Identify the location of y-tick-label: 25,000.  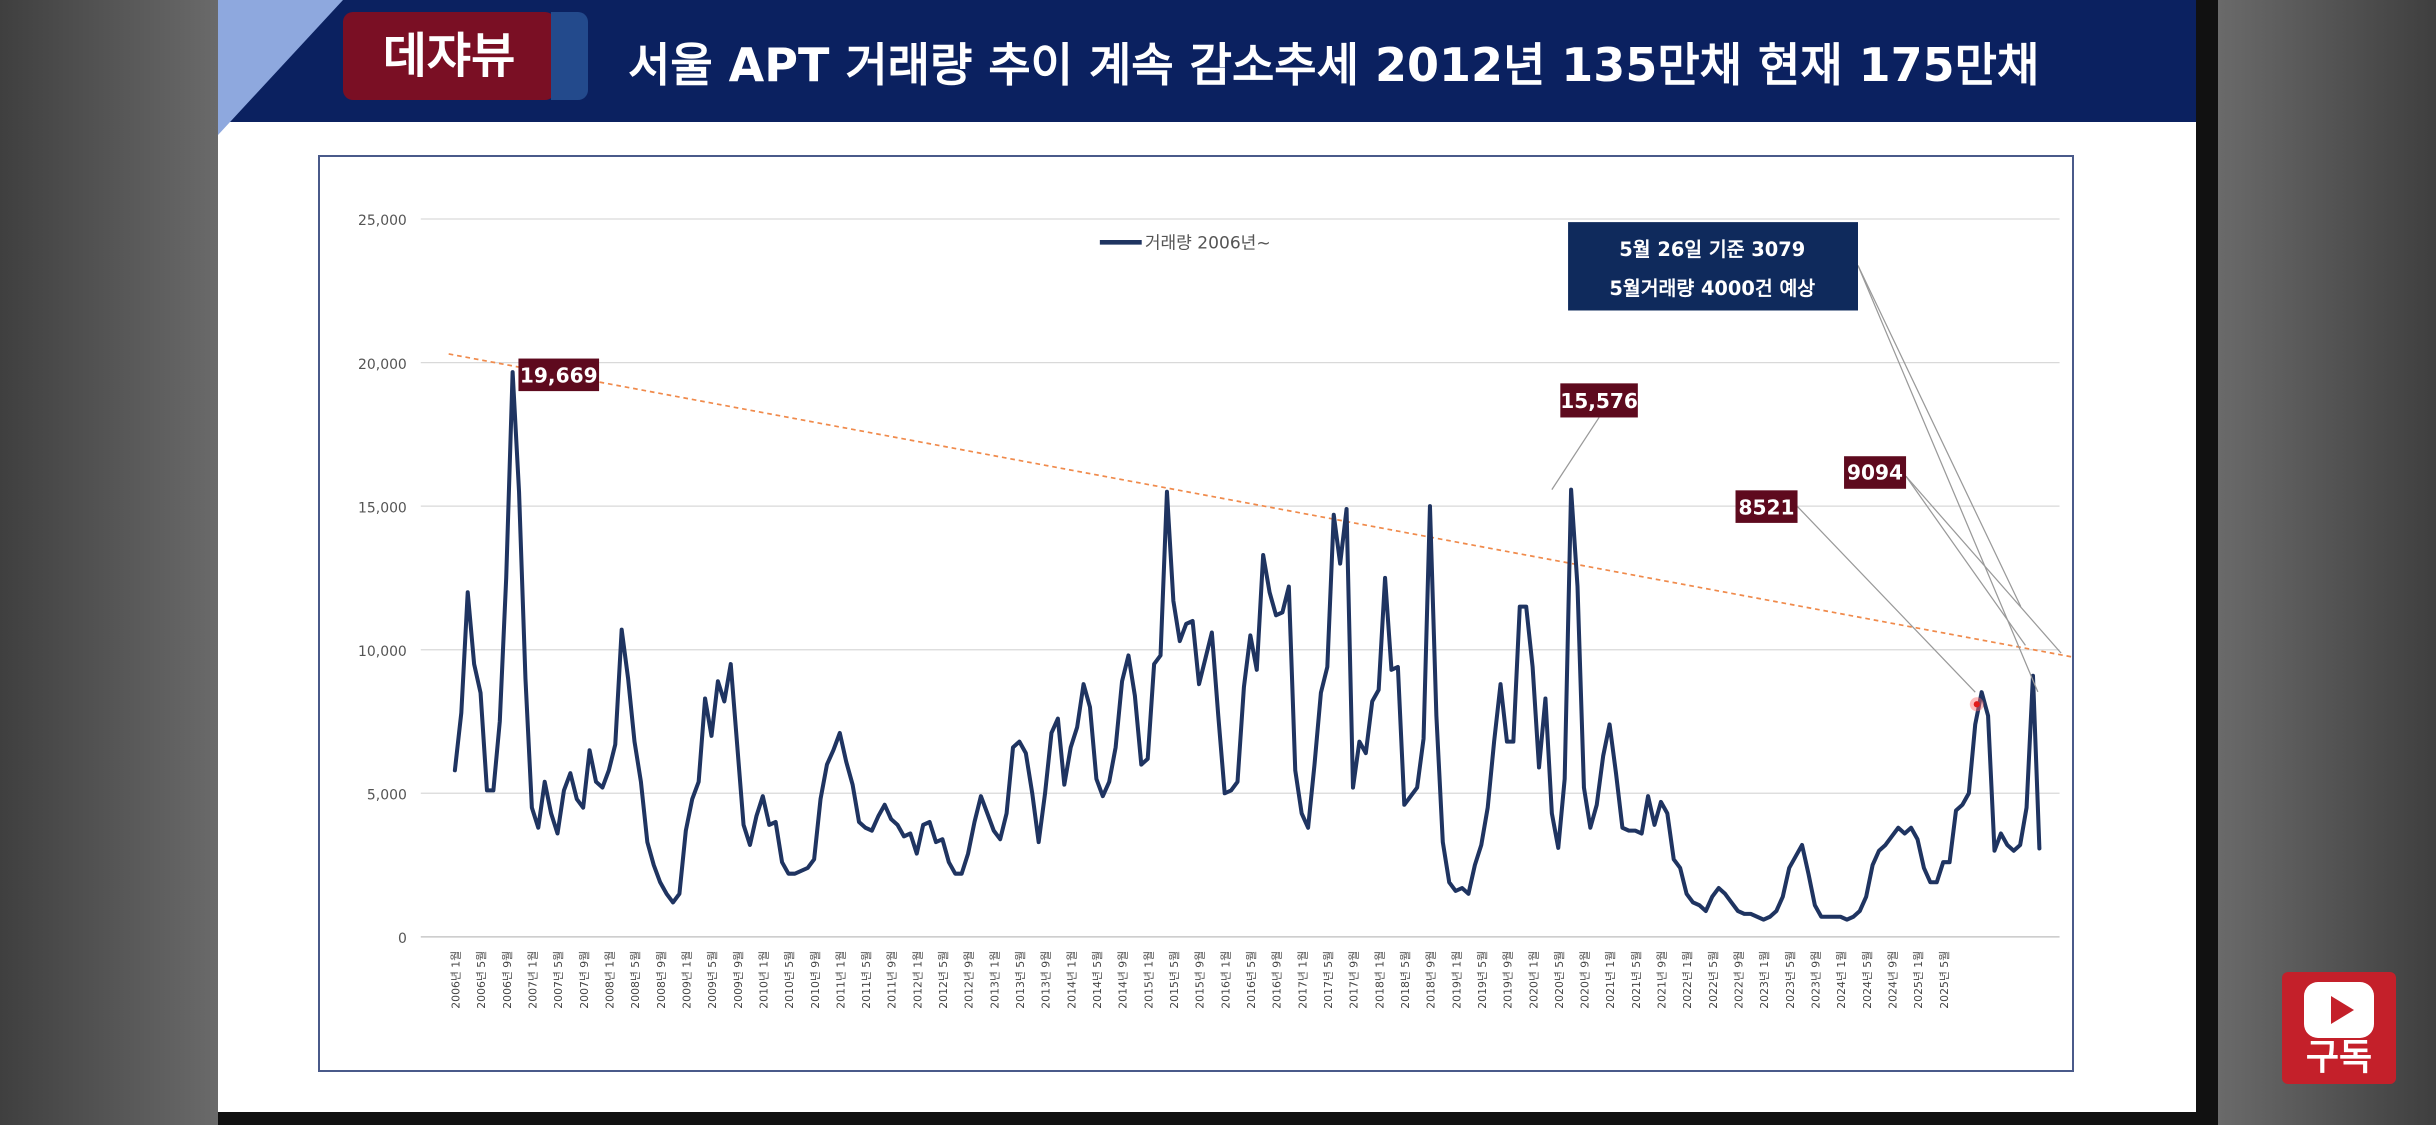
(382, 221).